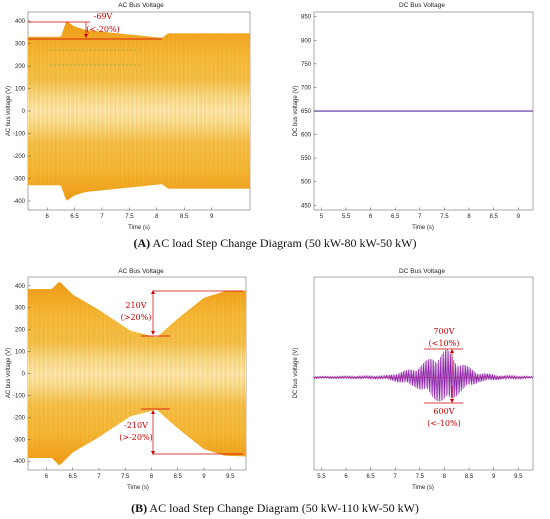  Describe the element at coordinates (306, 112) in the screenshot. I see `y-tick-label: 650` at that location.